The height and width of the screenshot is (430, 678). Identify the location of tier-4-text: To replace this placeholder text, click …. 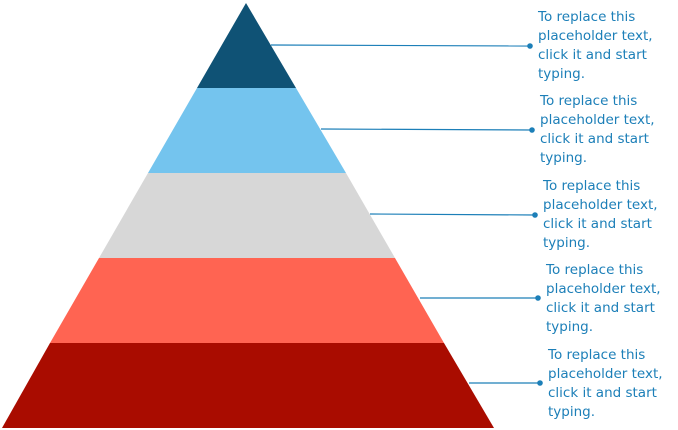
(603, 298).